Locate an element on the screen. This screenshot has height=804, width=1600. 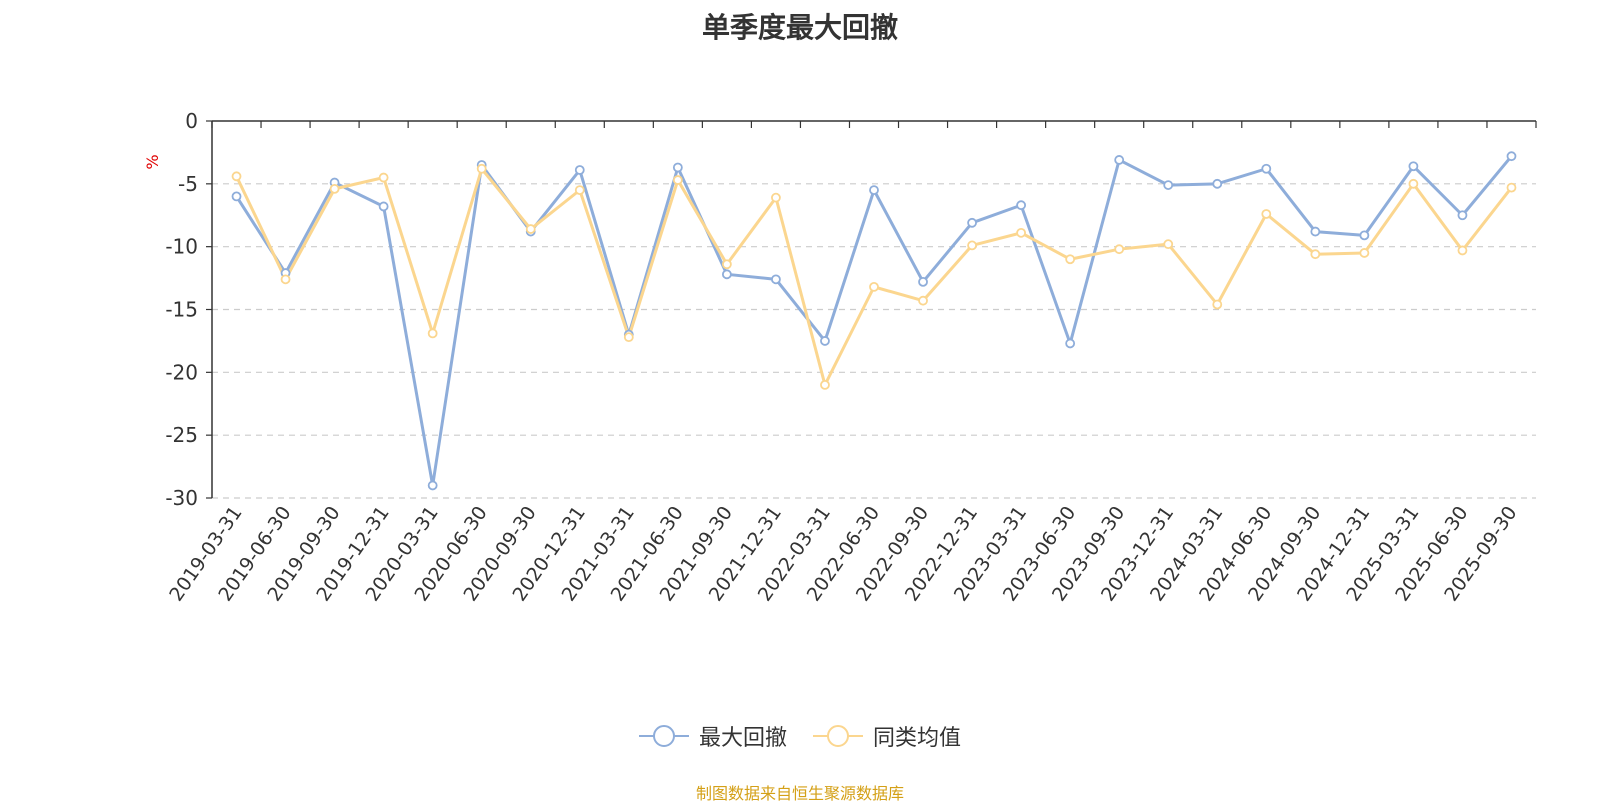
y-axis-unit-label: % is located at coordinates (152, 161).